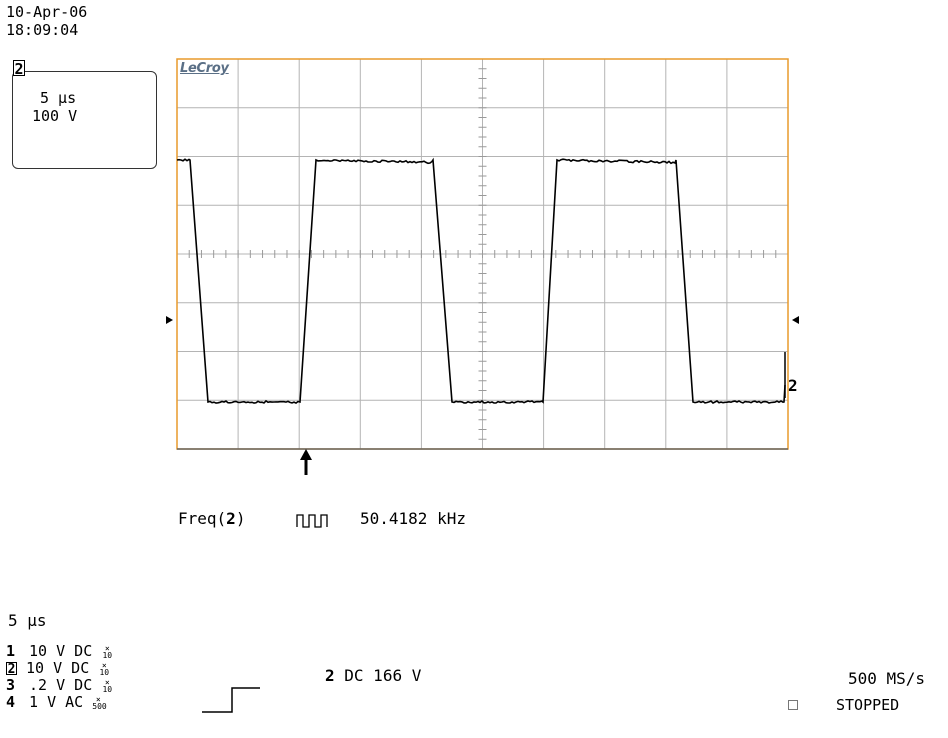  I want to click on up-arrow-icon, so click(306, 462).